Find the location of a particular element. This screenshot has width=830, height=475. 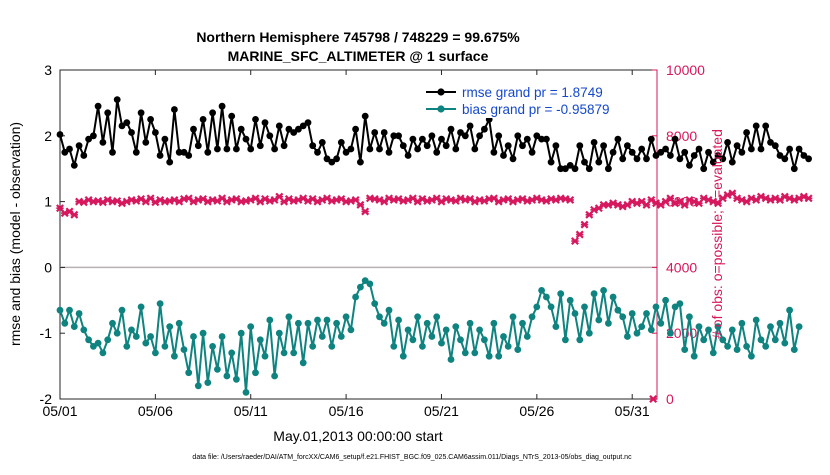

y-tick-label-left: -2 is located at coordinates (46, 399).